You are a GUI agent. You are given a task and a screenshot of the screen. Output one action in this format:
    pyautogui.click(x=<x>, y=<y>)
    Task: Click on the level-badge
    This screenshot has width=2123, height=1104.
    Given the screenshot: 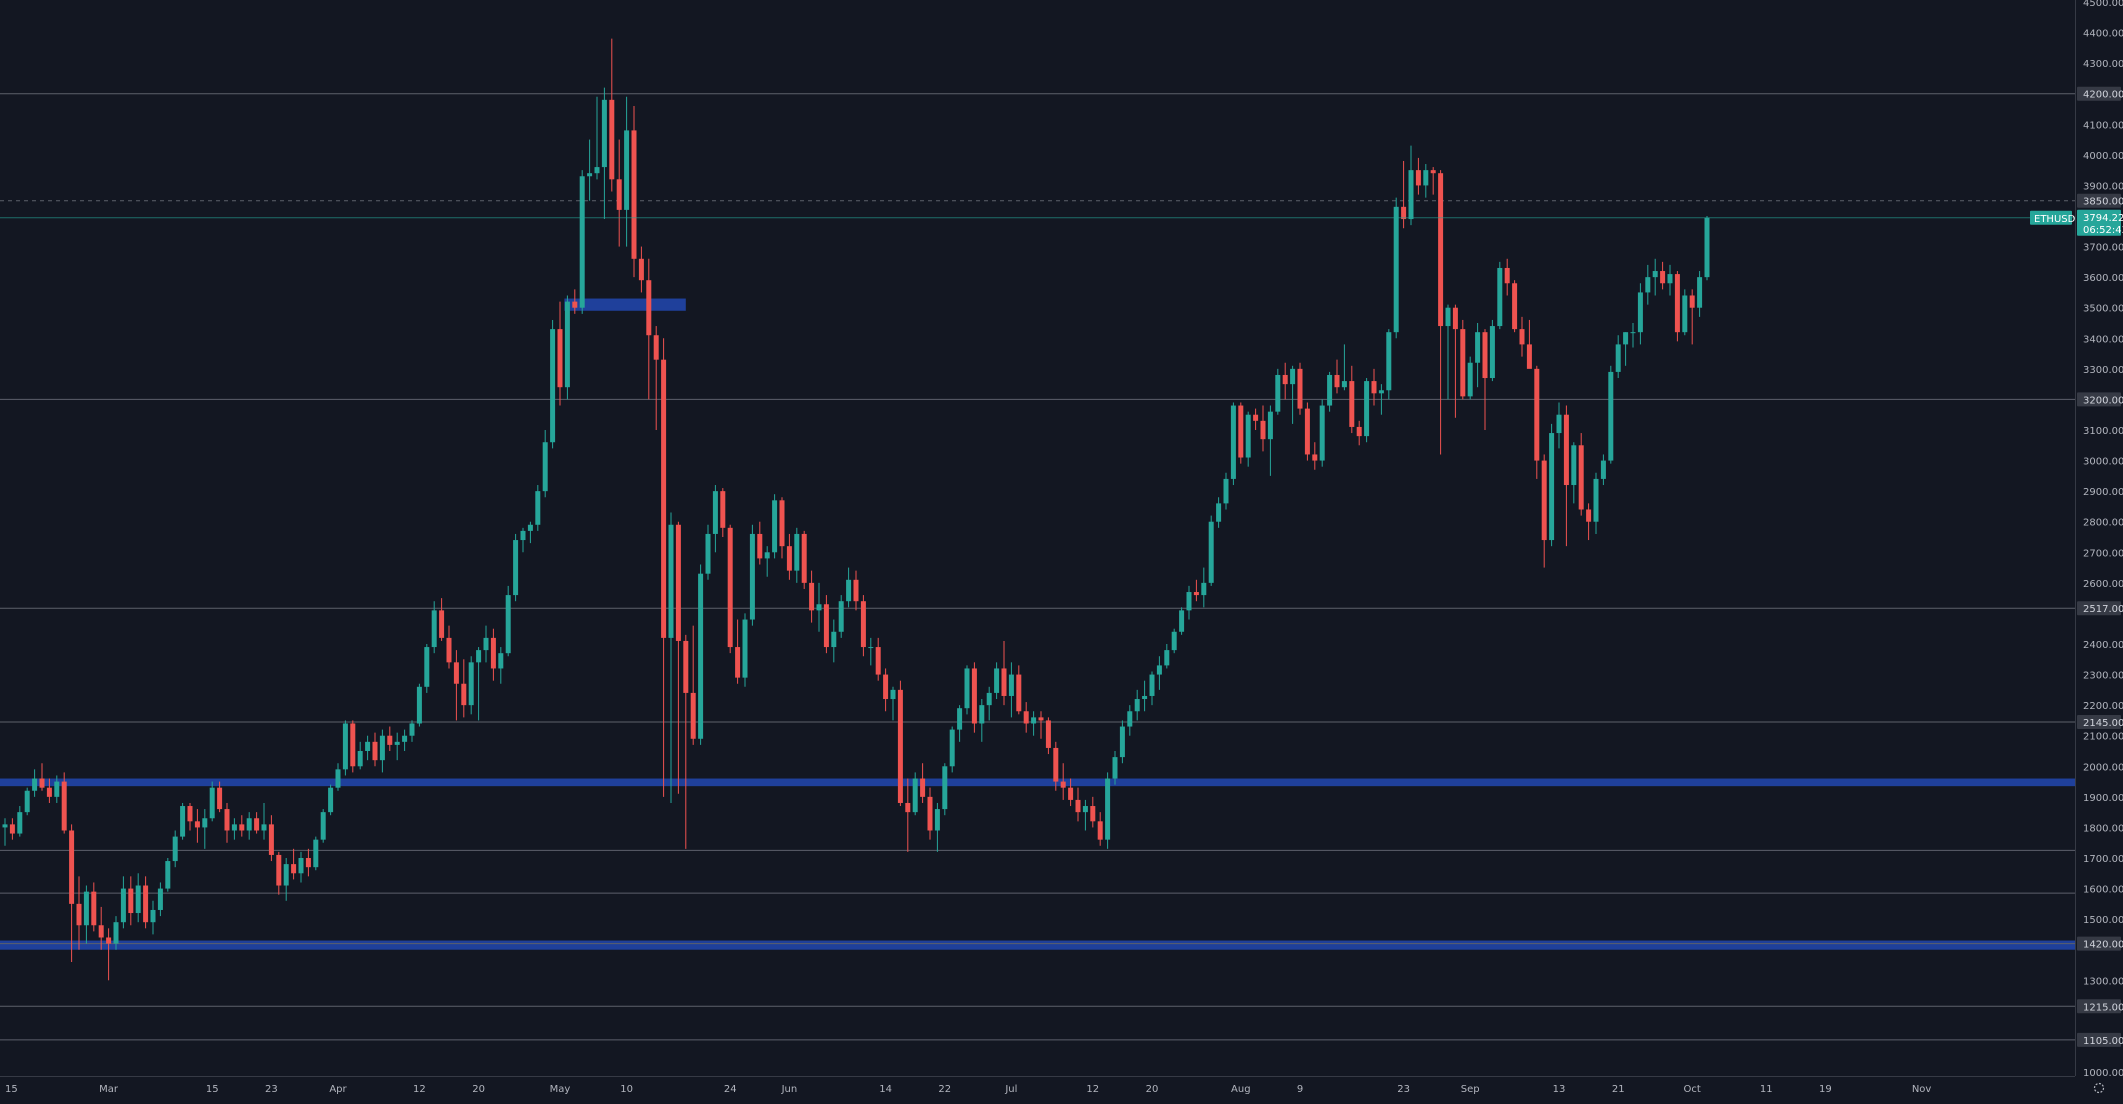 What is the action you would take?
    pyautogui.click(x=2099, y=93)
    